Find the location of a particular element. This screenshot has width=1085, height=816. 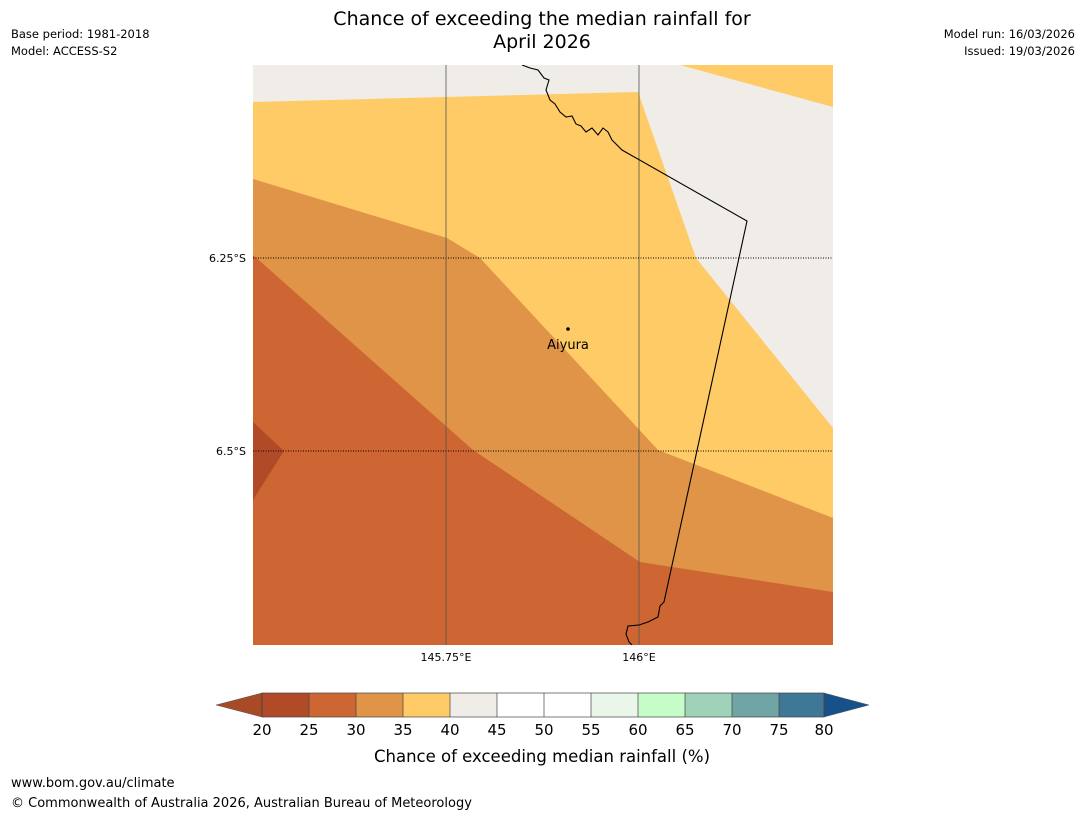

colorbar-tick-50: 50 is located at coordinates (543, 730).